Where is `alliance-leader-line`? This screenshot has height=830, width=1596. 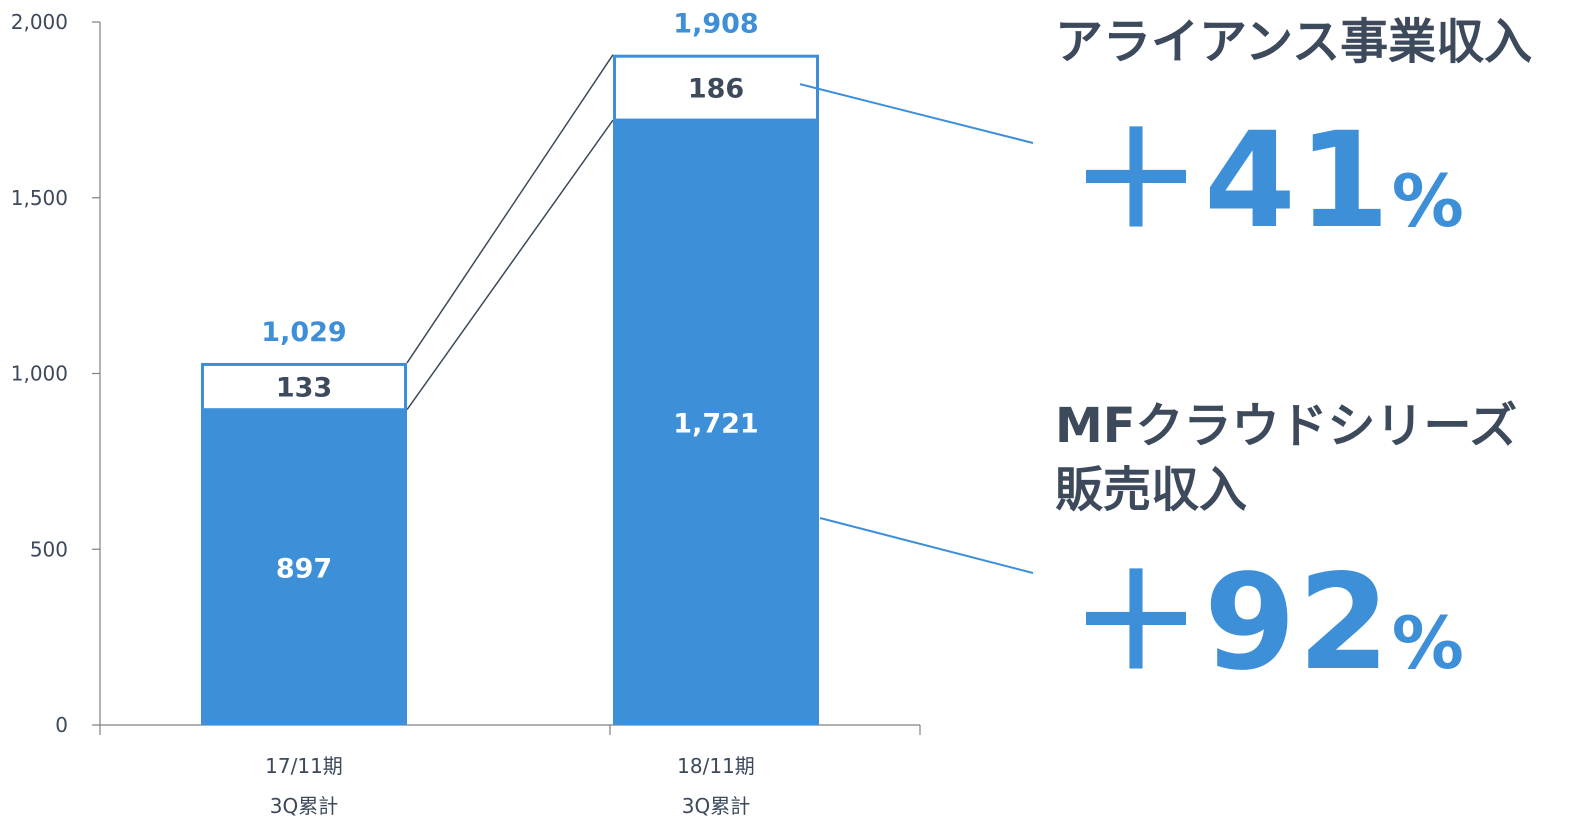 alliance-leader-line is located at coordinates (916, 113).